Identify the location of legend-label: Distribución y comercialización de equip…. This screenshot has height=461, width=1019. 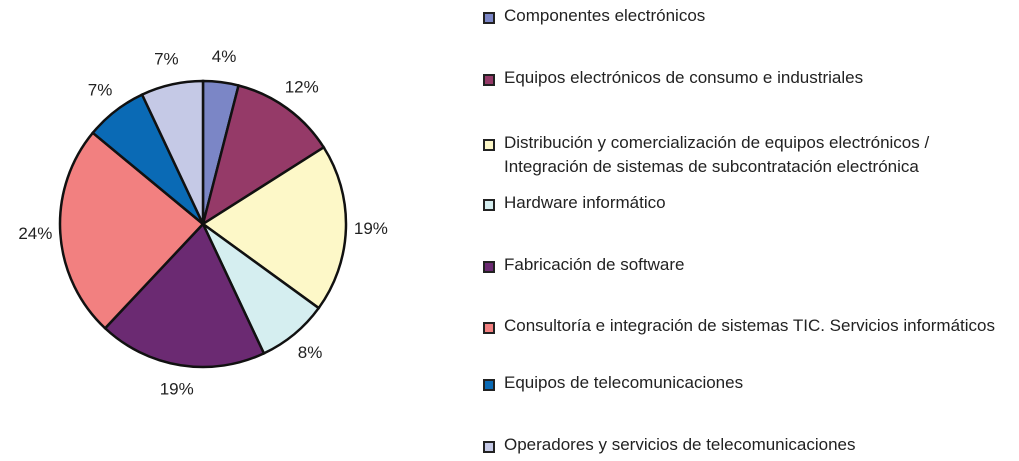
(717, 154).